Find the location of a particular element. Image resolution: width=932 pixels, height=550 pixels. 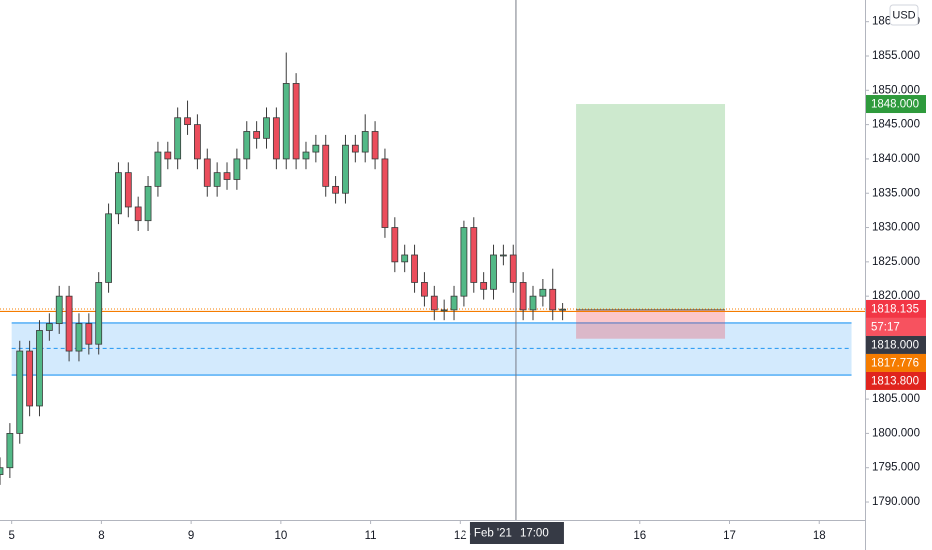

last-price-box is located at coordinates (896, 308).